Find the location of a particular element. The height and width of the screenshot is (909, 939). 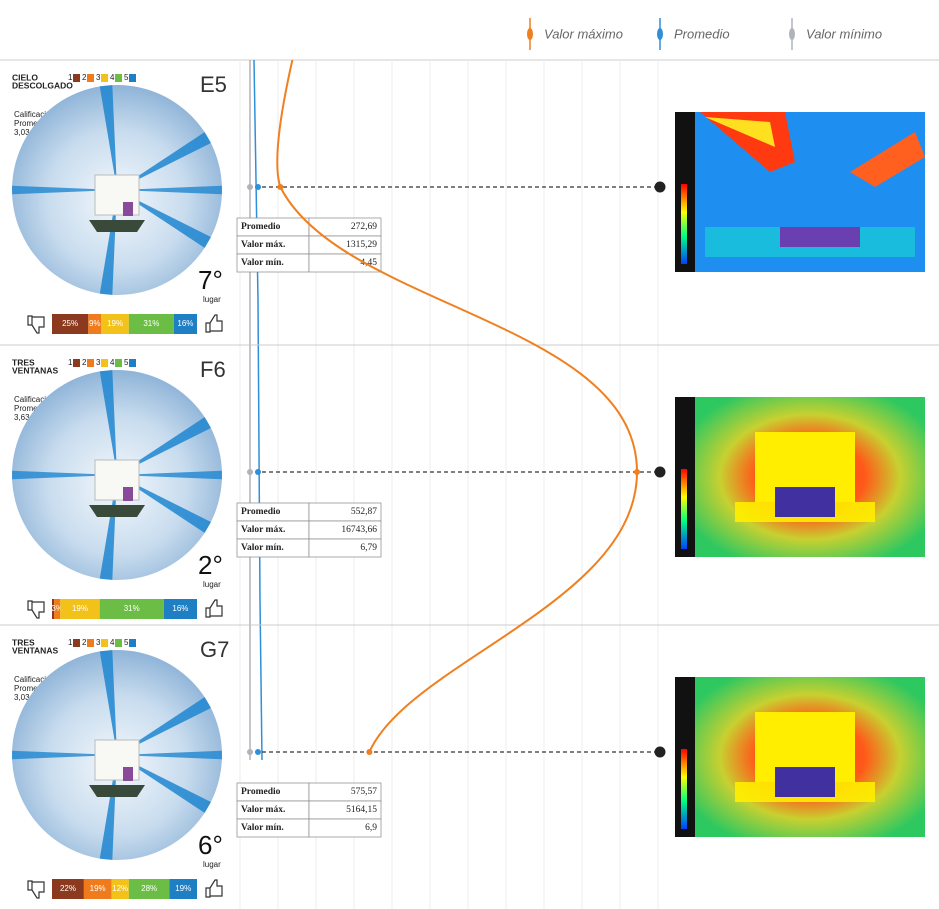

table-value: 5164,15 is located at coordinates (361, 810).